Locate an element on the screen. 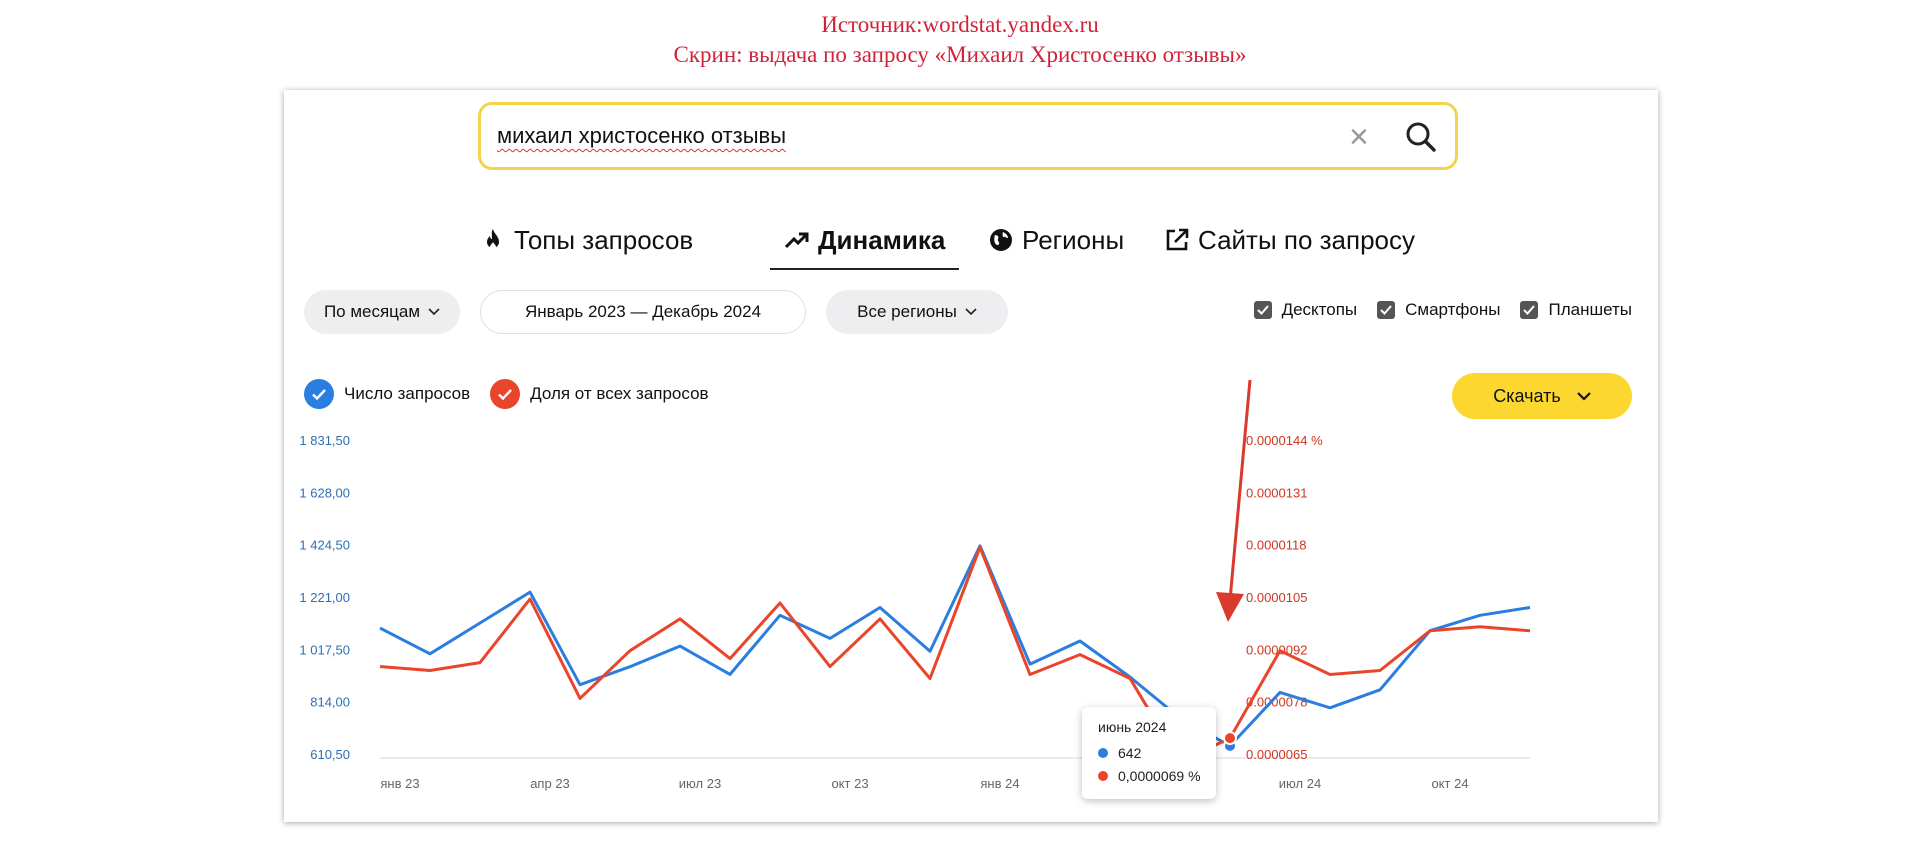  tab-label: Динамика is located at coordinates (882, 239).